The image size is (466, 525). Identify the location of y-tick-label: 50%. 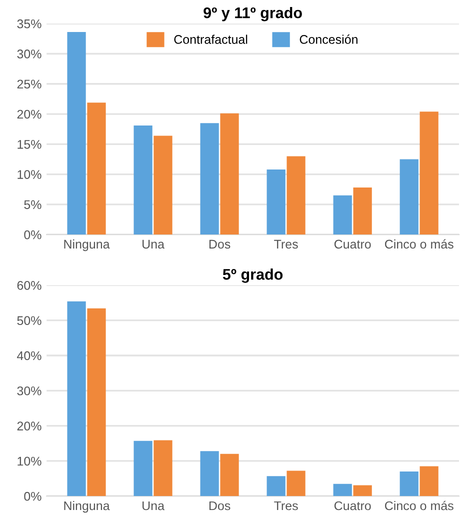
(29, 320).